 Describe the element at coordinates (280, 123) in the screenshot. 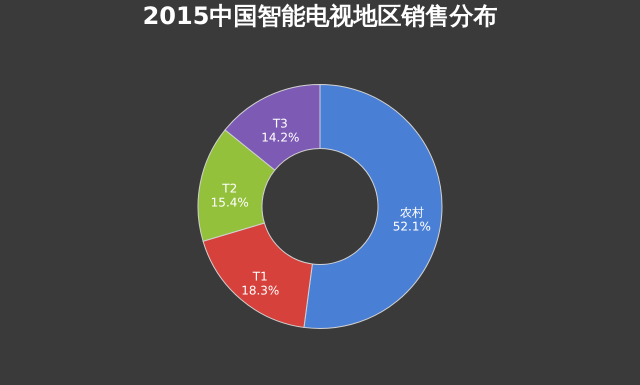

I see `slice-label: T3` at that location.